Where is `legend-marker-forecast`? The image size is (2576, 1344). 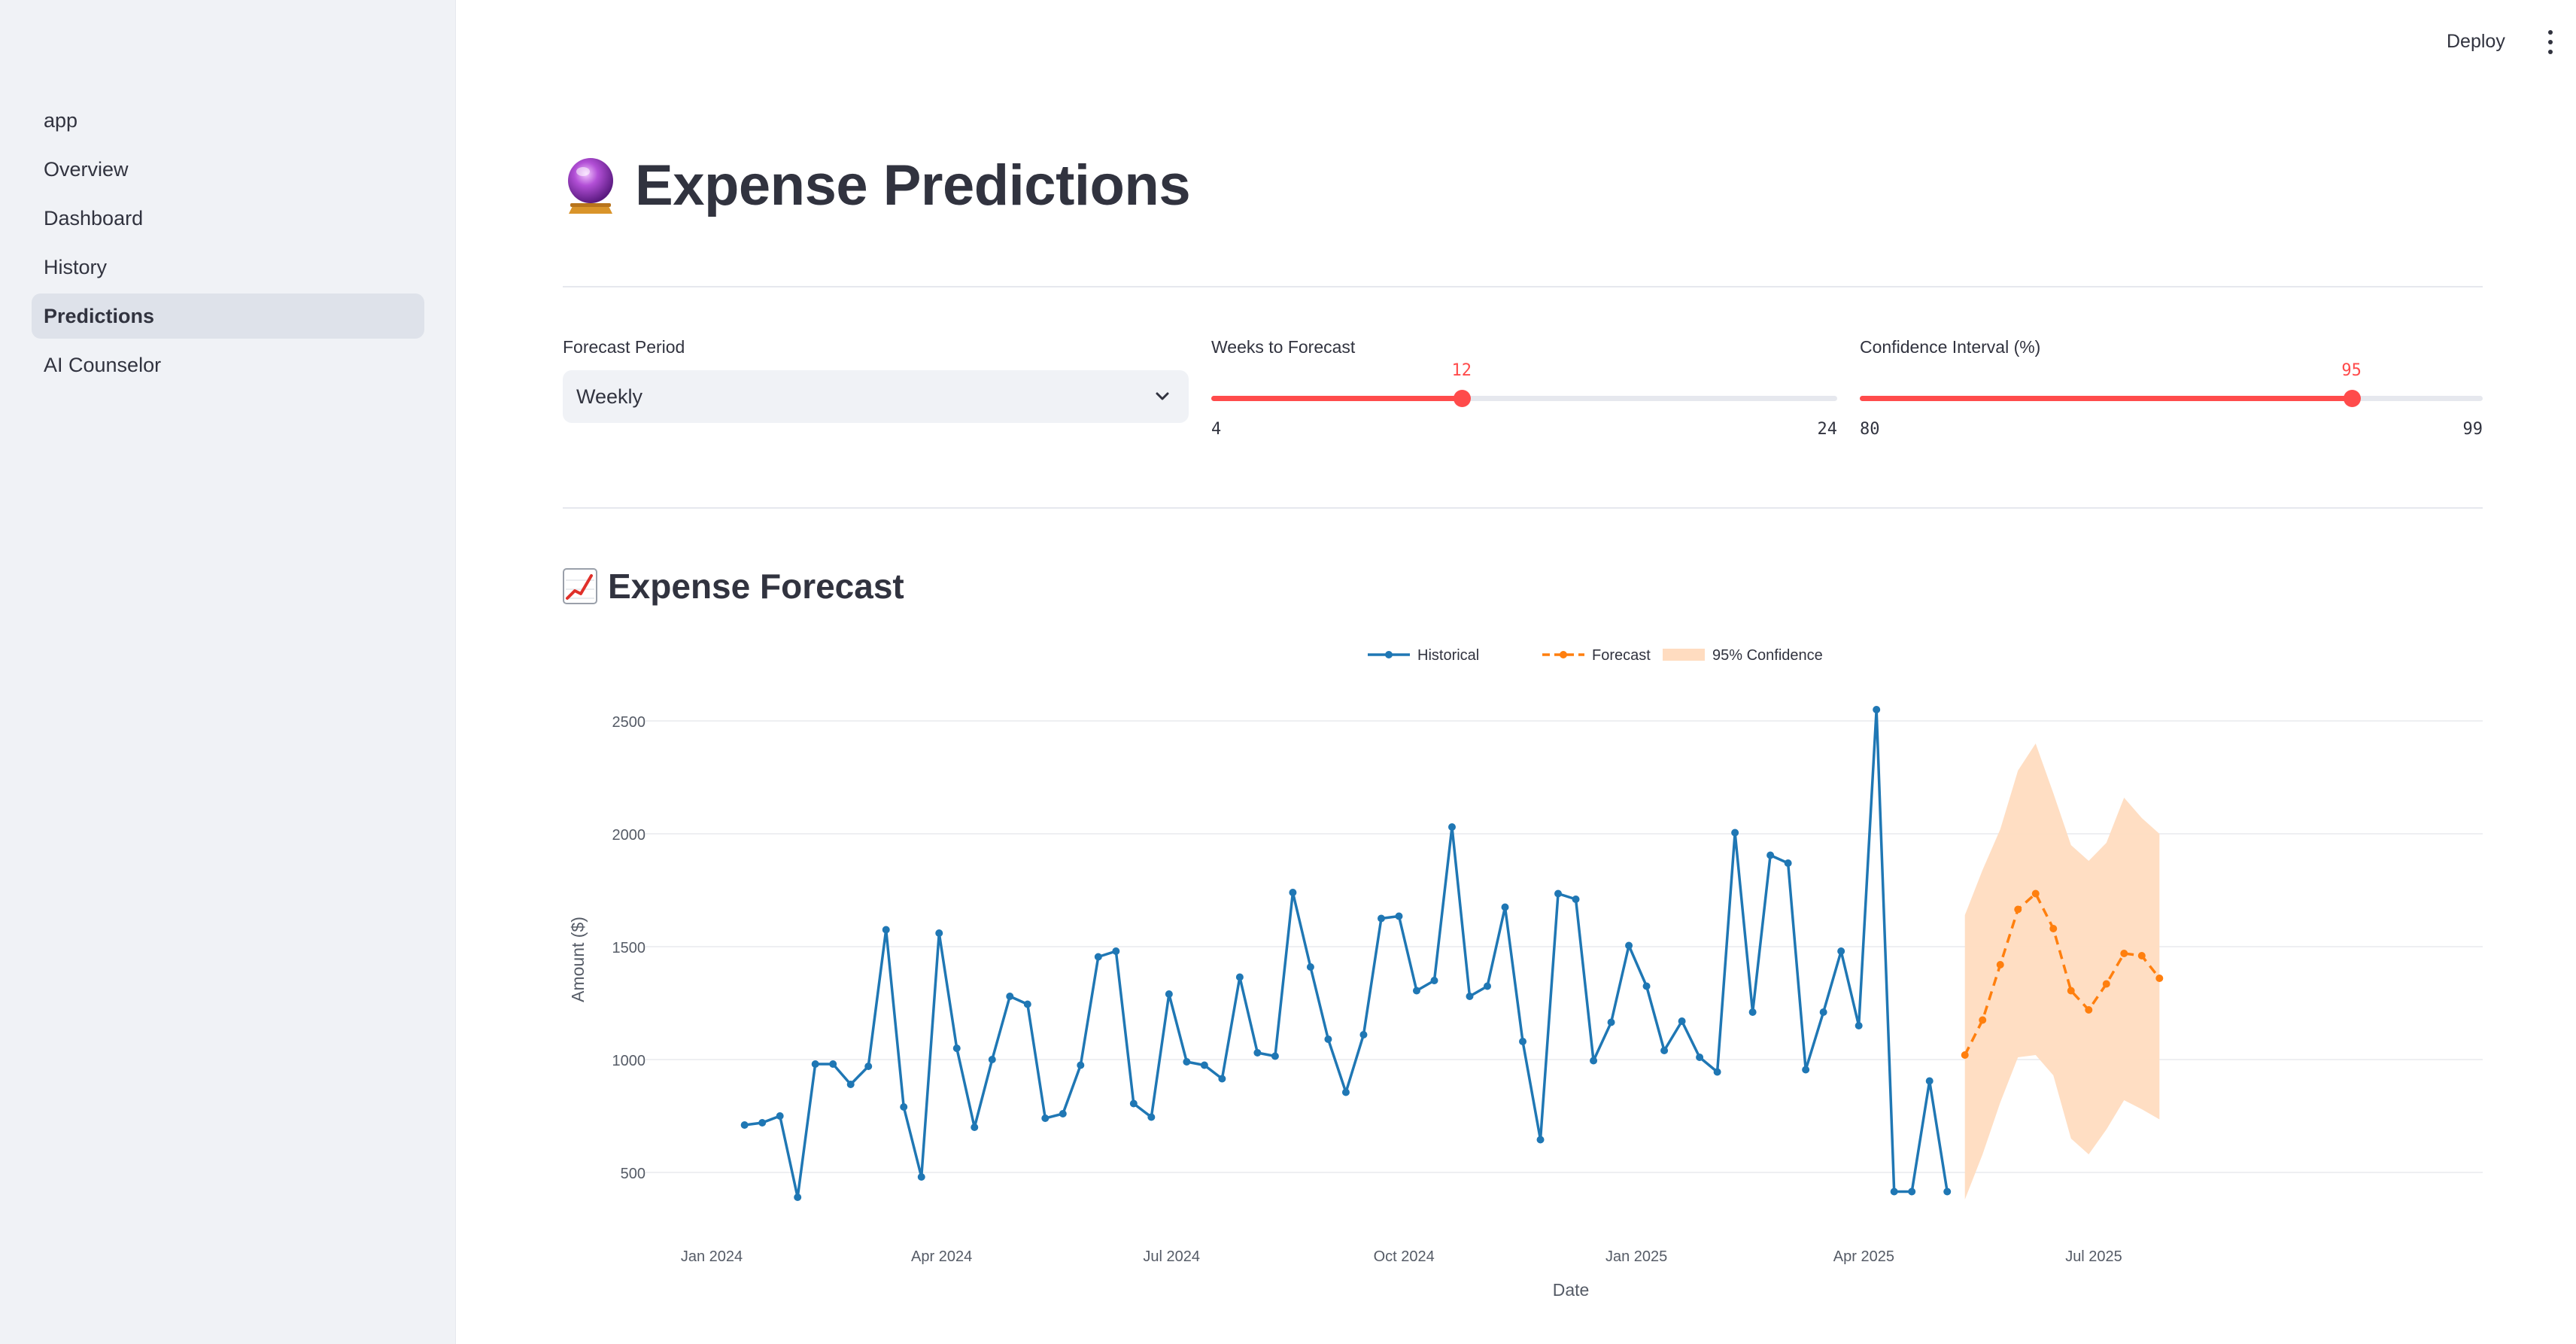 legend-marker-forecast is located at coordinates (1564, 654).